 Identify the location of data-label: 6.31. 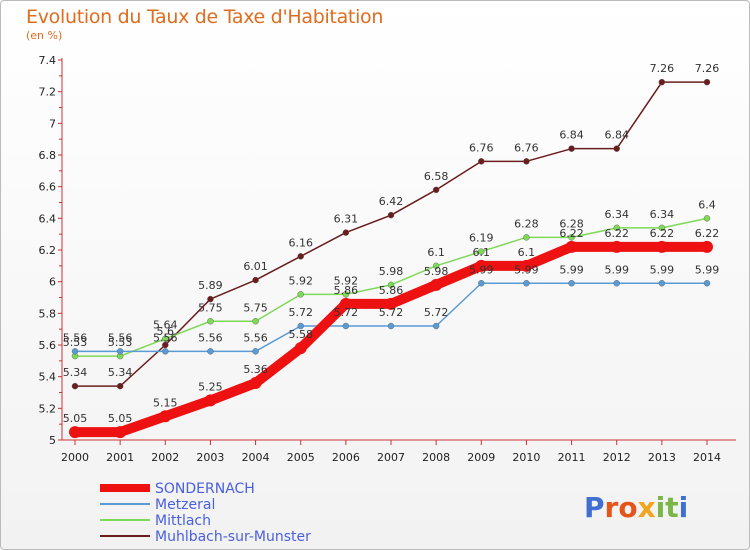
(346, 219).